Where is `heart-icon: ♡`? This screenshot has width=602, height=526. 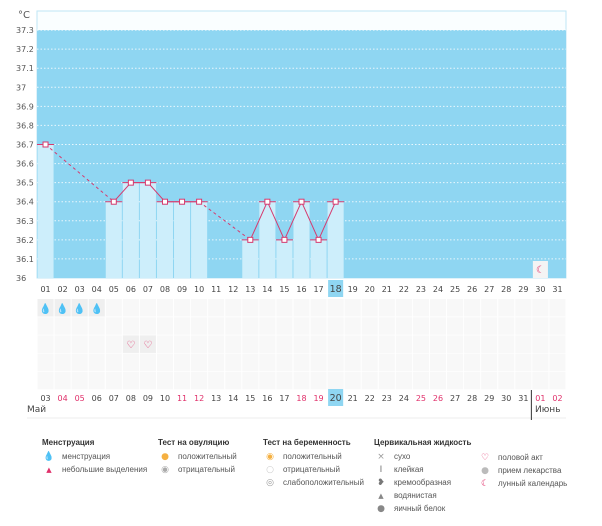
heart-icon: ♡ is located at coordinates (130, 345).